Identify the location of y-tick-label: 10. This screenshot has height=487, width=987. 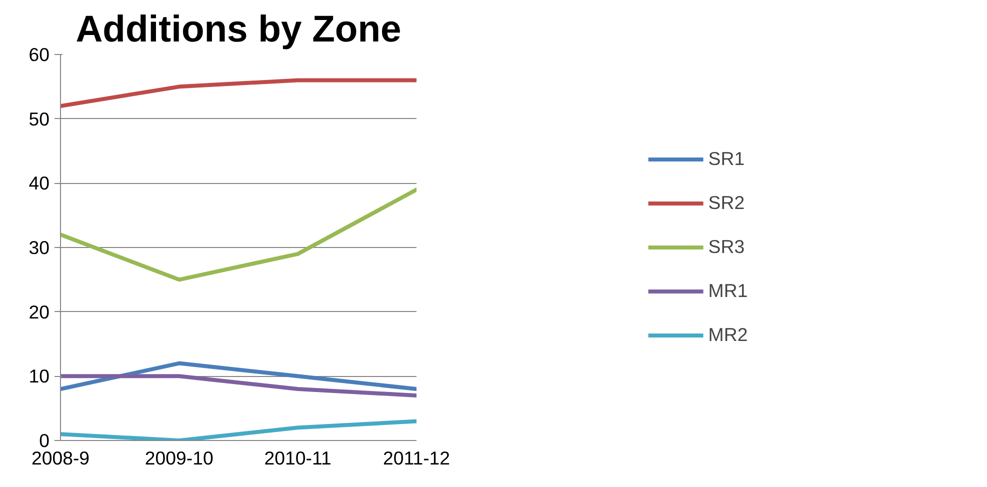
(39, 376).